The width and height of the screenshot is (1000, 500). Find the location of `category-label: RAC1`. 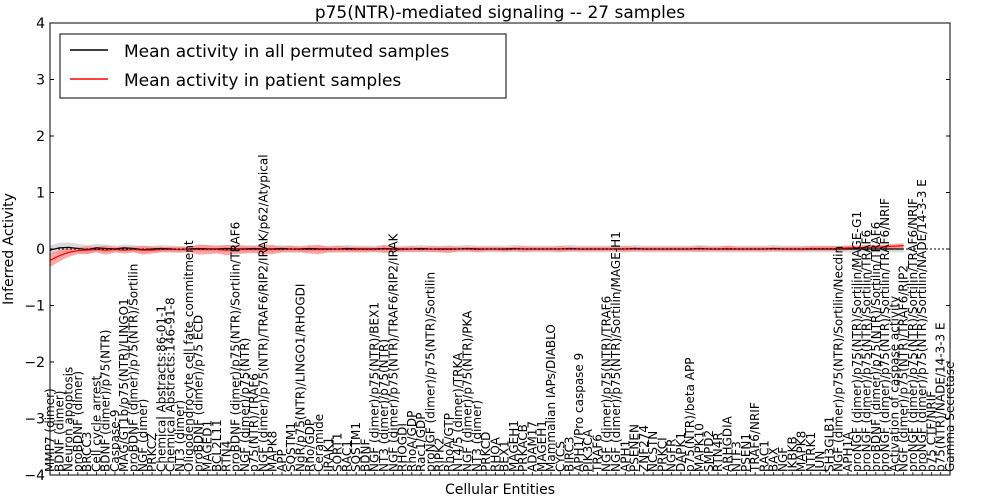

category-label: RAC1 is located at coordinates (347, 456).